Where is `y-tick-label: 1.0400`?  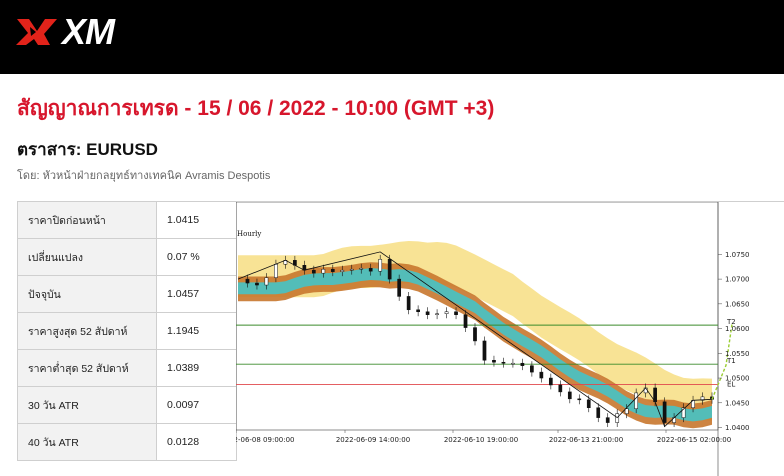
y-tick-label: 1.0400 is located at coordinates (737, 428).